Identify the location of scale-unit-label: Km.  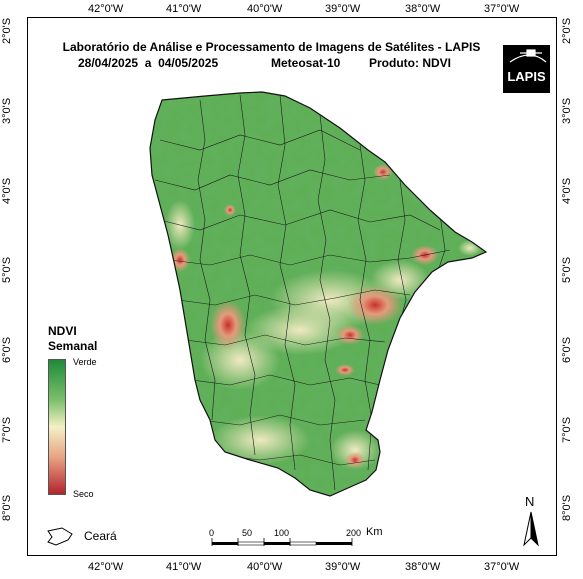
(374, 532).